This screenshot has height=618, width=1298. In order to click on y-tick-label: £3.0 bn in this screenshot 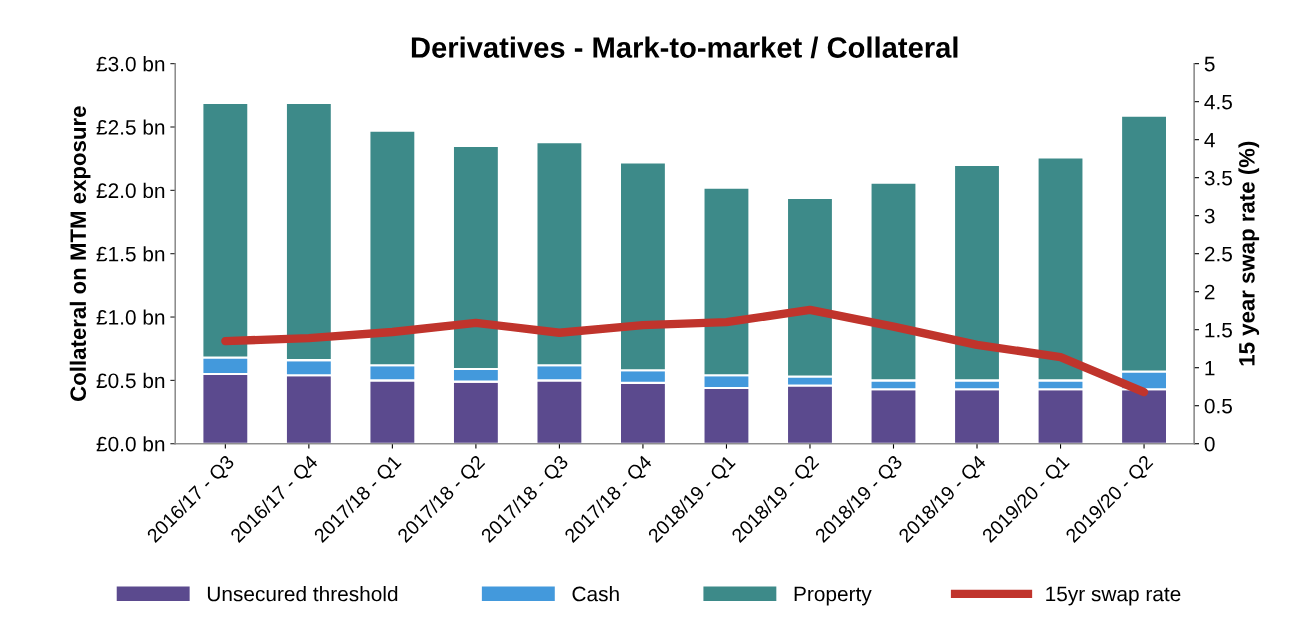, I will do `click(130, 64)`.